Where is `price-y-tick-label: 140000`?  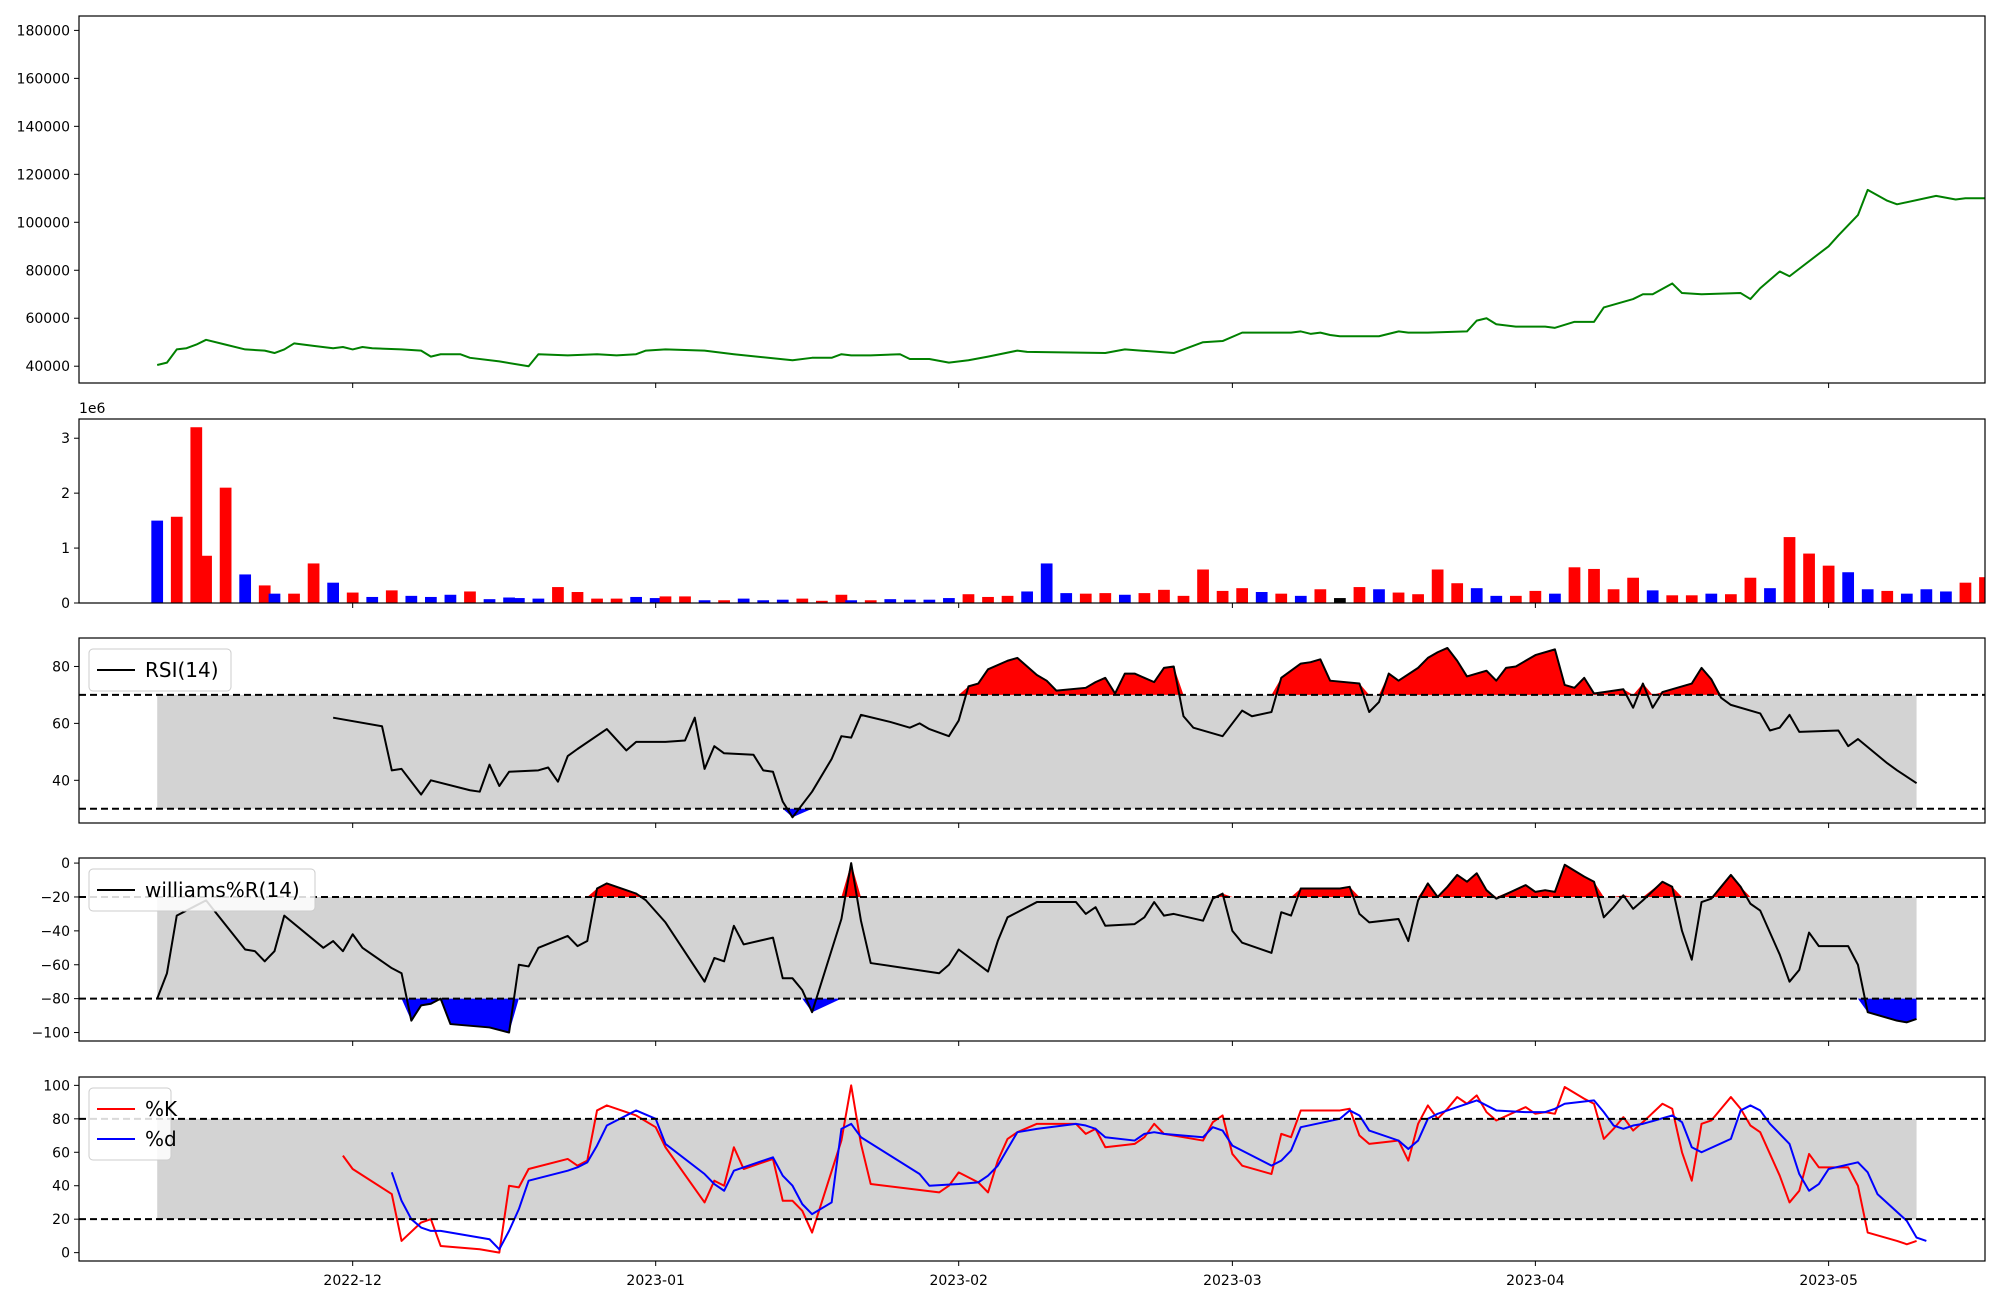
price-y-tick-label: 140000 is located at coordinates (43, 127).